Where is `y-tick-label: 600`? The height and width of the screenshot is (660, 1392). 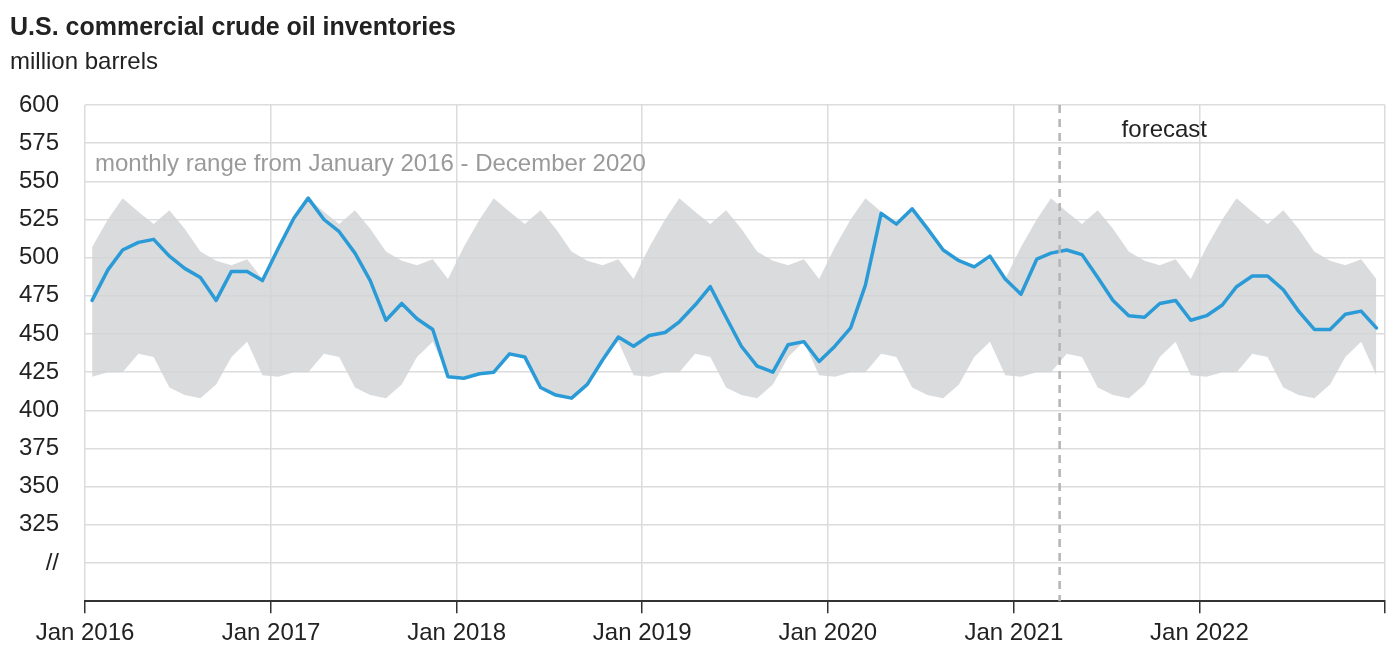 y-tick-label: 600 is located at coordinates (38, 103).